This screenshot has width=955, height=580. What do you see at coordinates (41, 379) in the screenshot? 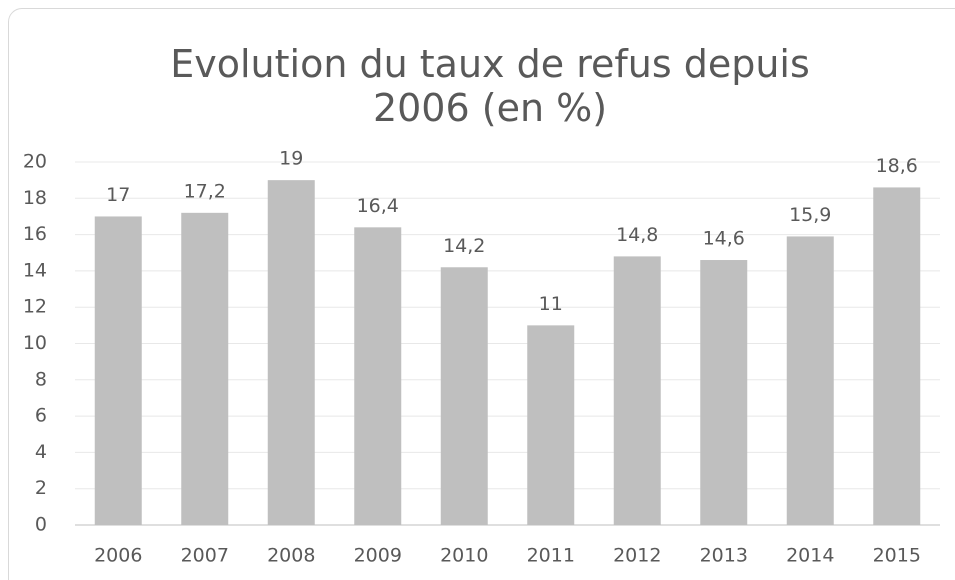
I see `y-tick-label: 8` at bounding box center [41, 379].